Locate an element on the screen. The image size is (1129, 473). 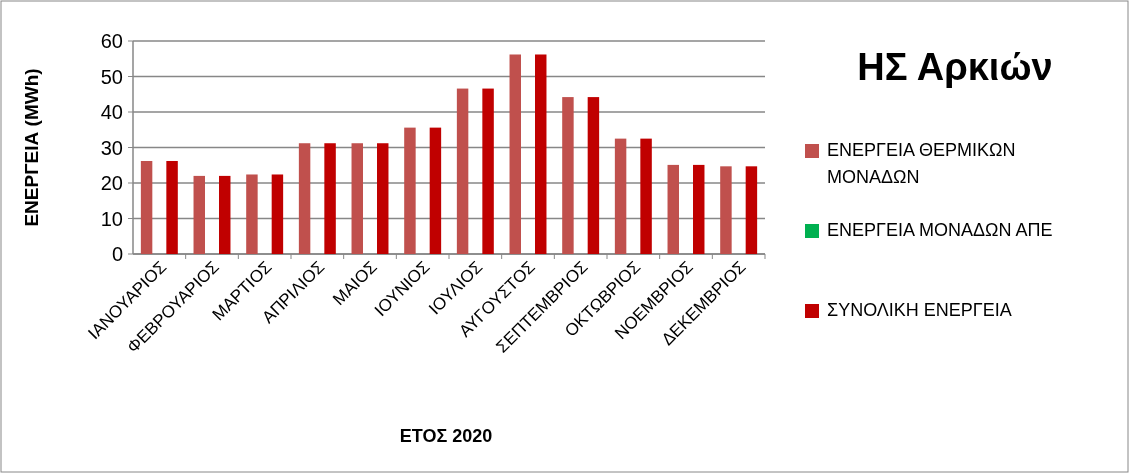
y-tick-label: 30 is located at coordinates (111, 147).